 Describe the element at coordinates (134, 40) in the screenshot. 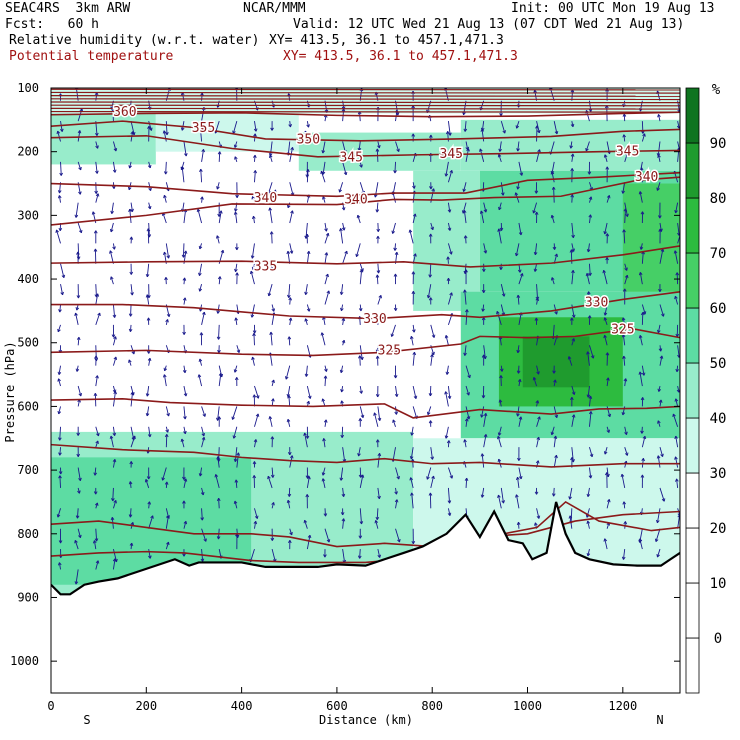

I see `field-rh-label: Relative humidity (w.r.t. water)` at that location.